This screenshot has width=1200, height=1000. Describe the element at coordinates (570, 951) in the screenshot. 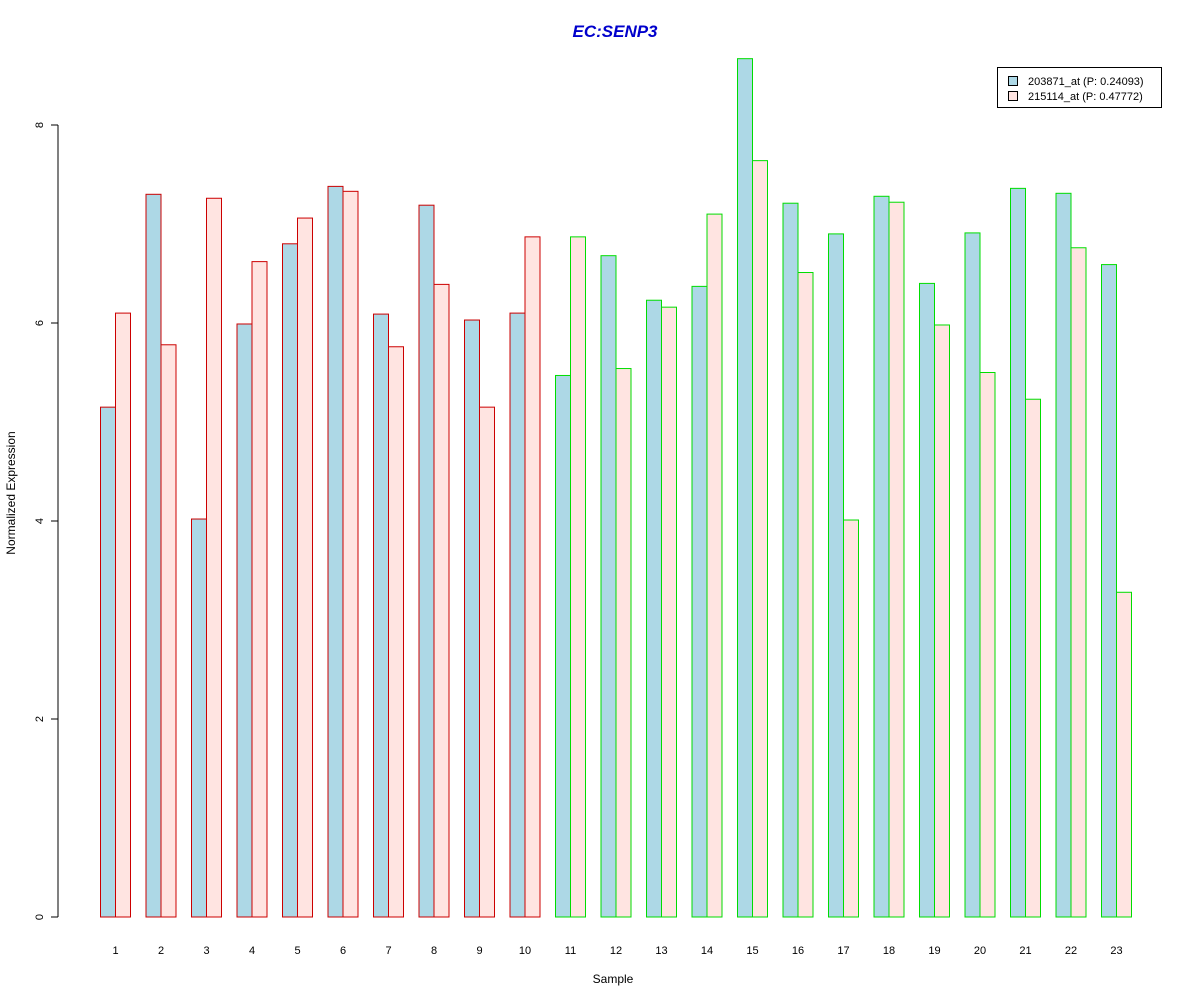

I see `x-tick-label: 11` at that location.